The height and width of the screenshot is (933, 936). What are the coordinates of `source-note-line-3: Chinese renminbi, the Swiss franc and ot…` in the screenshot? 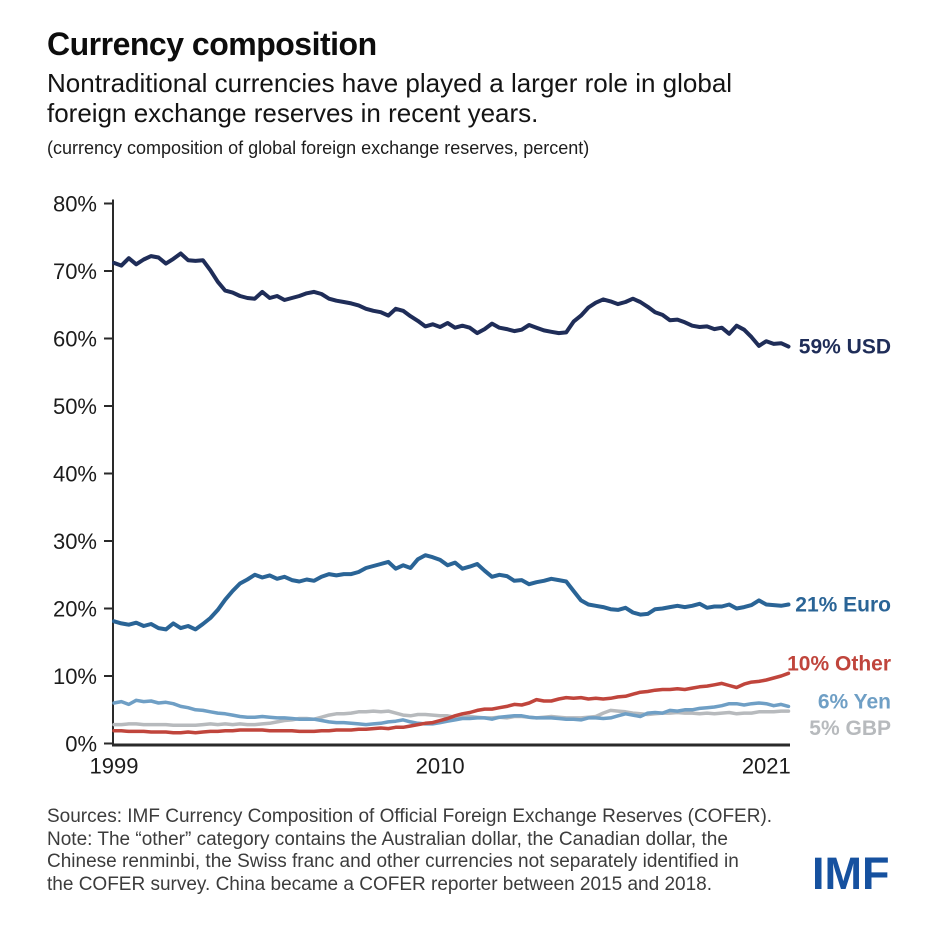 It's located at (393, 861).